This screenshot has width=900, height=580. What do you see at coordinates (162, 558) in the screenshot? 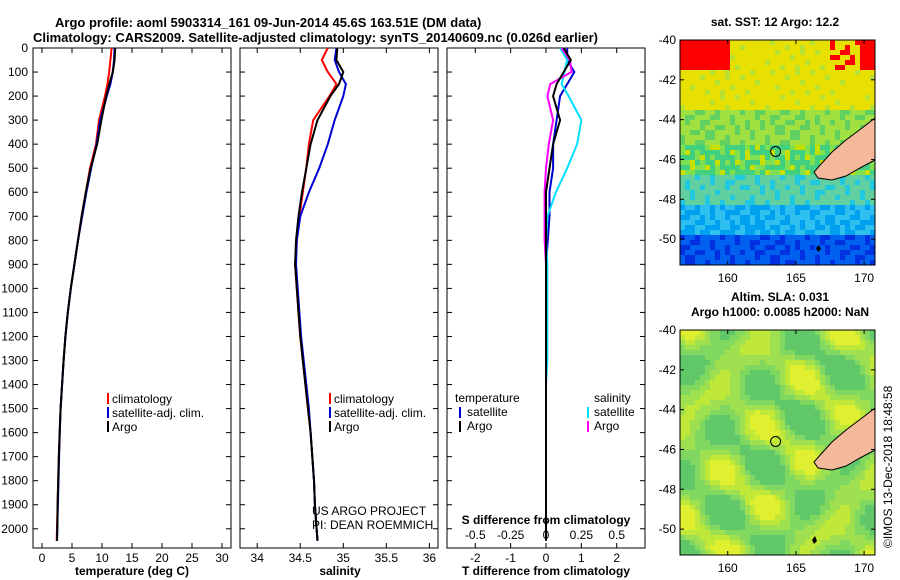
I see `x-tick-label: 20` at bounding box center [162, 558].